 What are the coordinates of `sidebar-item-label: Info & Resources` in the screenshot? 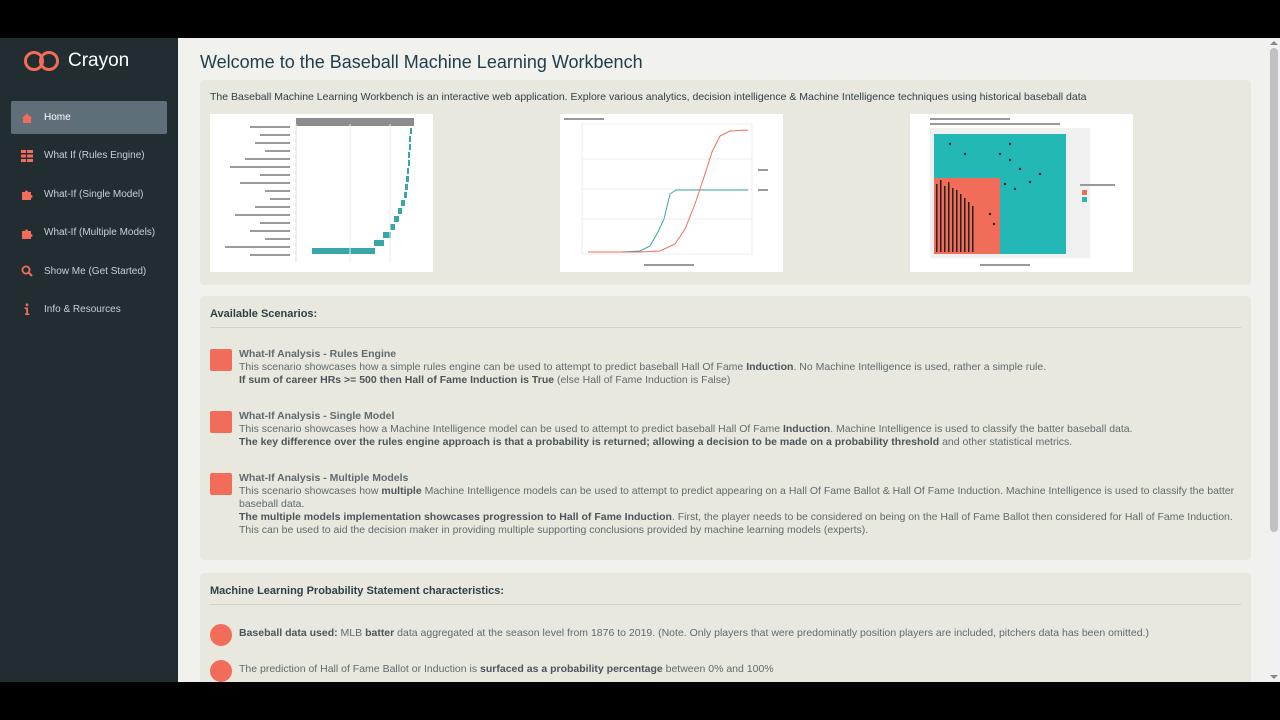 It's located at (82, 309).